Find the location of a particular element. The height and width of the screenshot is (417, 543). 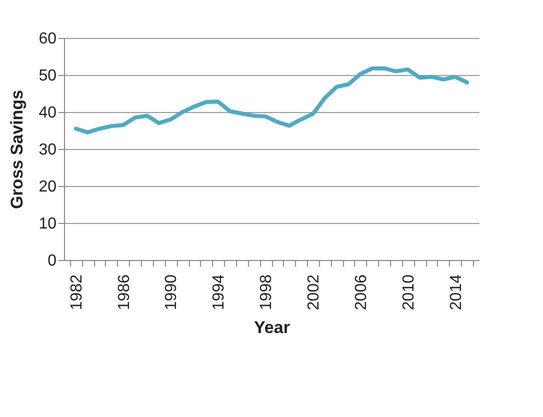

x-tick-label: 2006 is located at coordinates (361, 292).